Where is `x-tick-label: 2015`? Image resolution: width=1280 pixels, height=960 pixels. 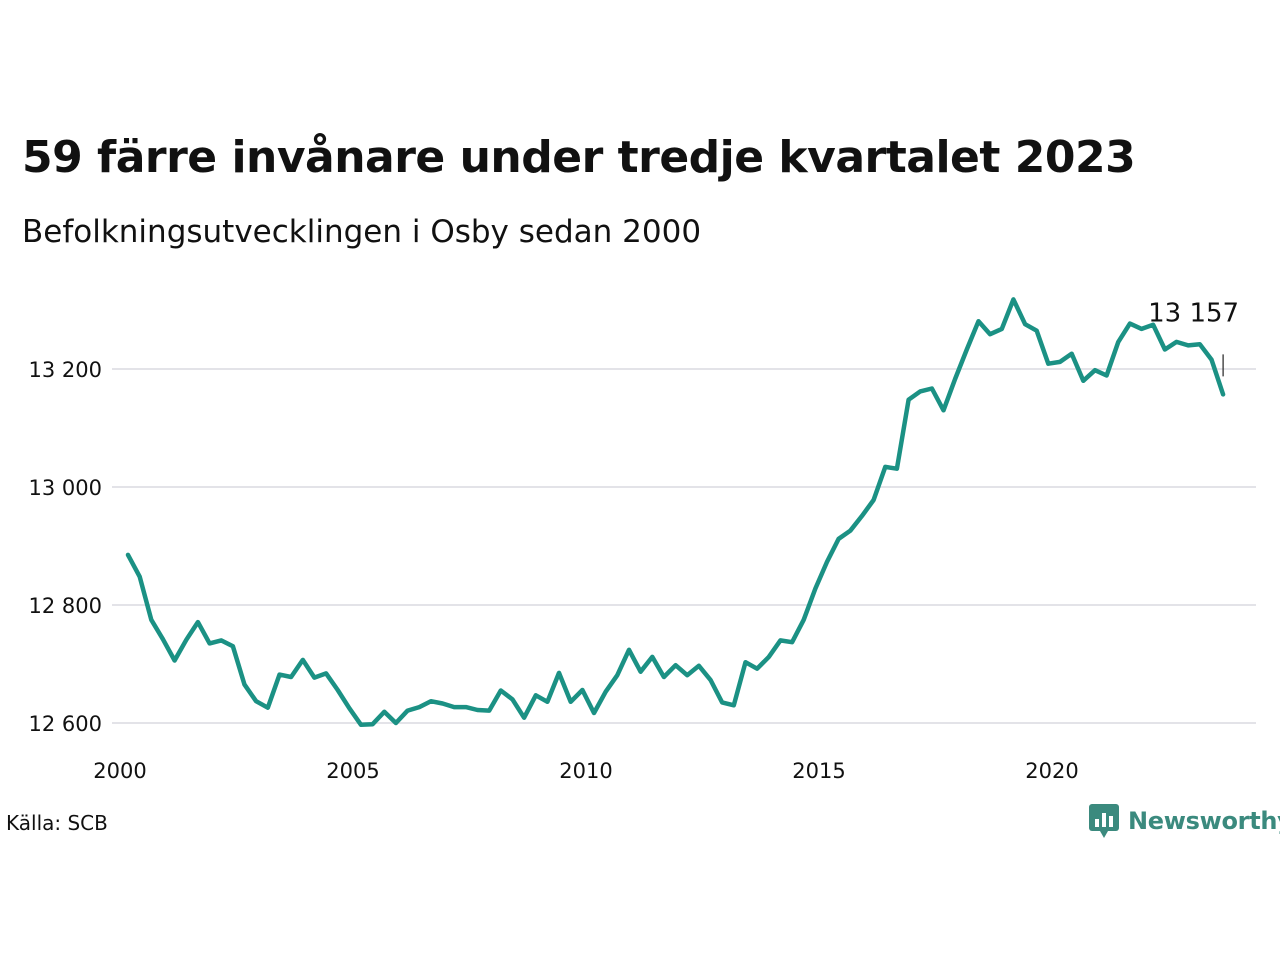
x-tick-label: 2015 is located at coordinates (818, 771).